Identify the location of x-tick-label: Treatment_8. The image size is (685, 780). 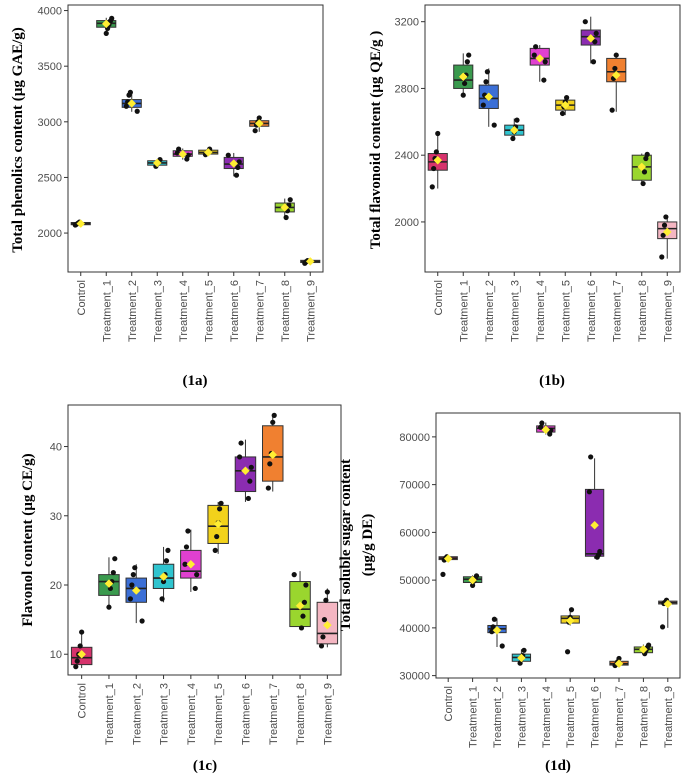
(286, 311).